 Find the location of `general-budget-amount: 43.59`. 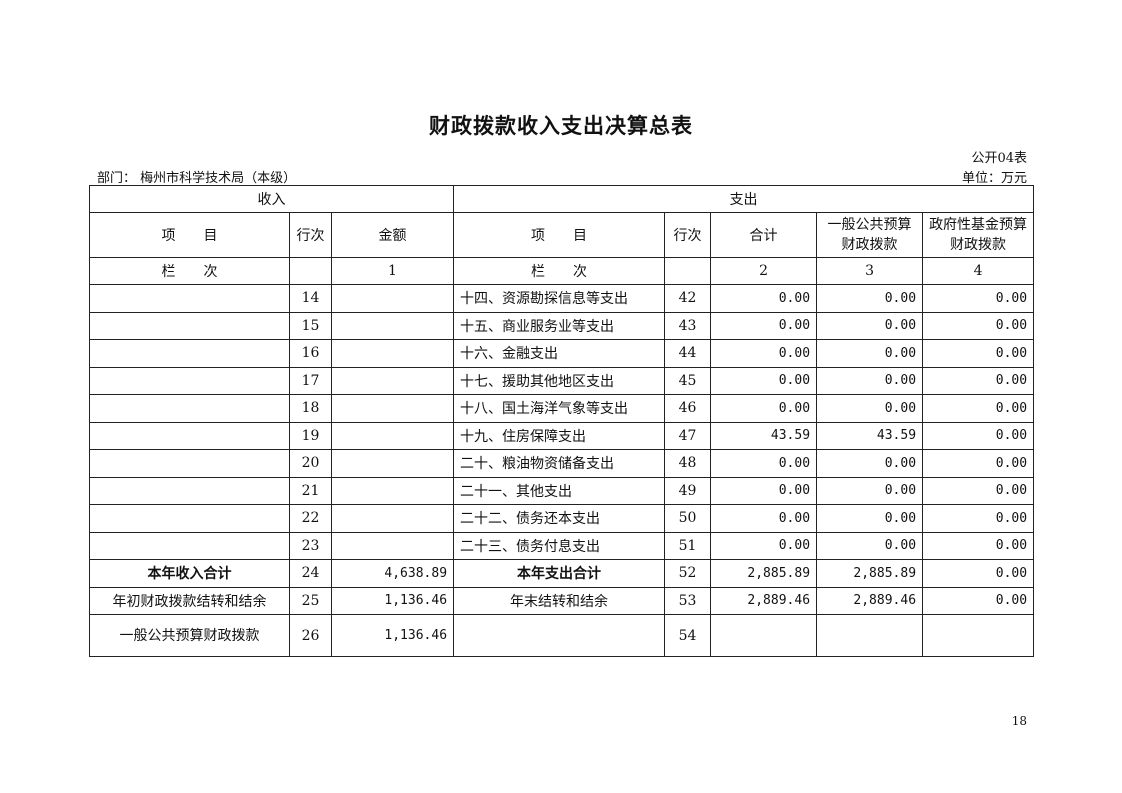

general-budget-amount: 43.59 is located at coordinates (870, 435).